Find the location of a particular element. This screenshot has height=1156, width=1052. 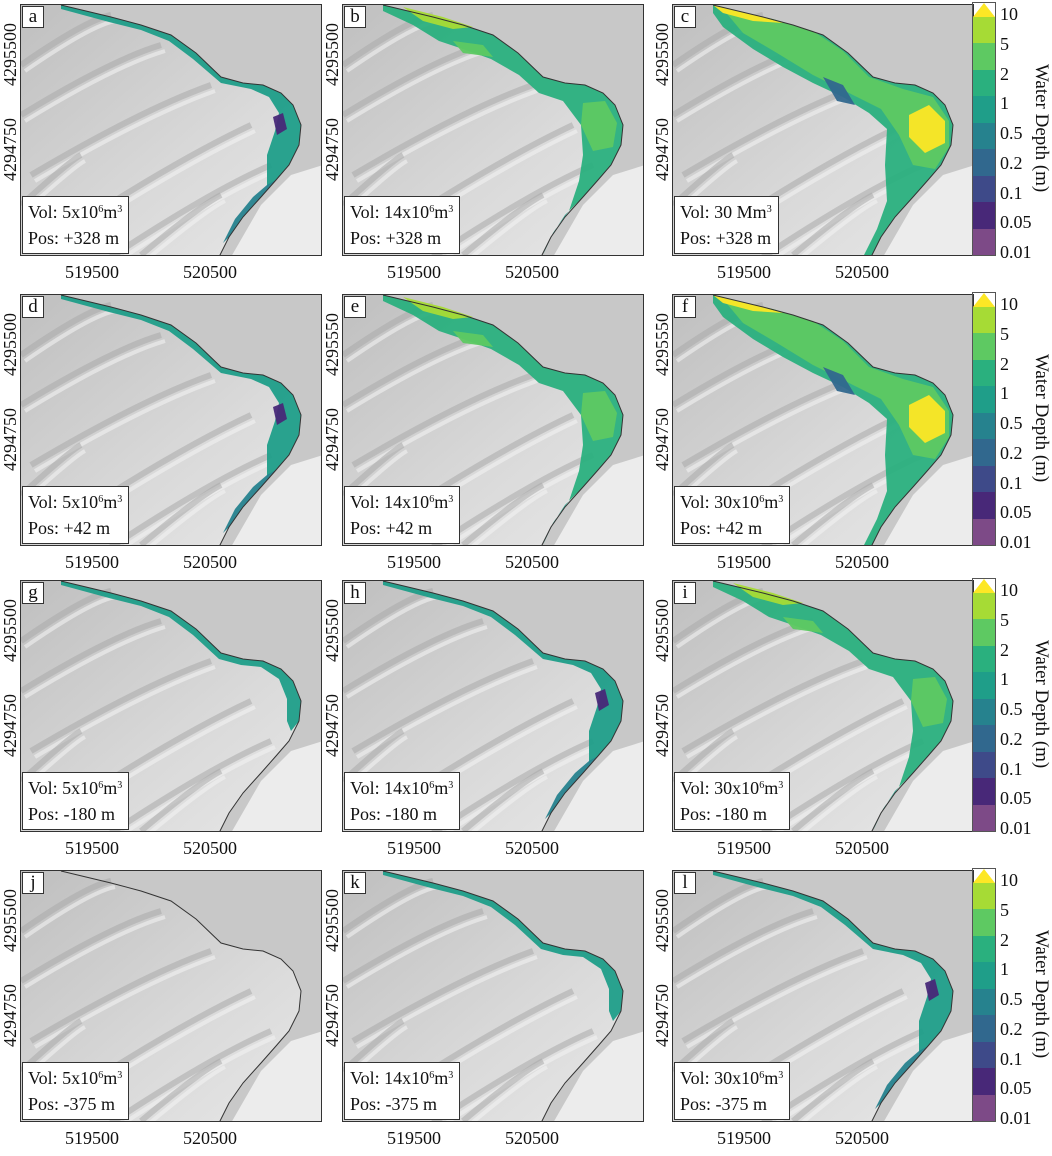

colorbar-tick-label: 0.1 is located at coordinates (1011, 768).